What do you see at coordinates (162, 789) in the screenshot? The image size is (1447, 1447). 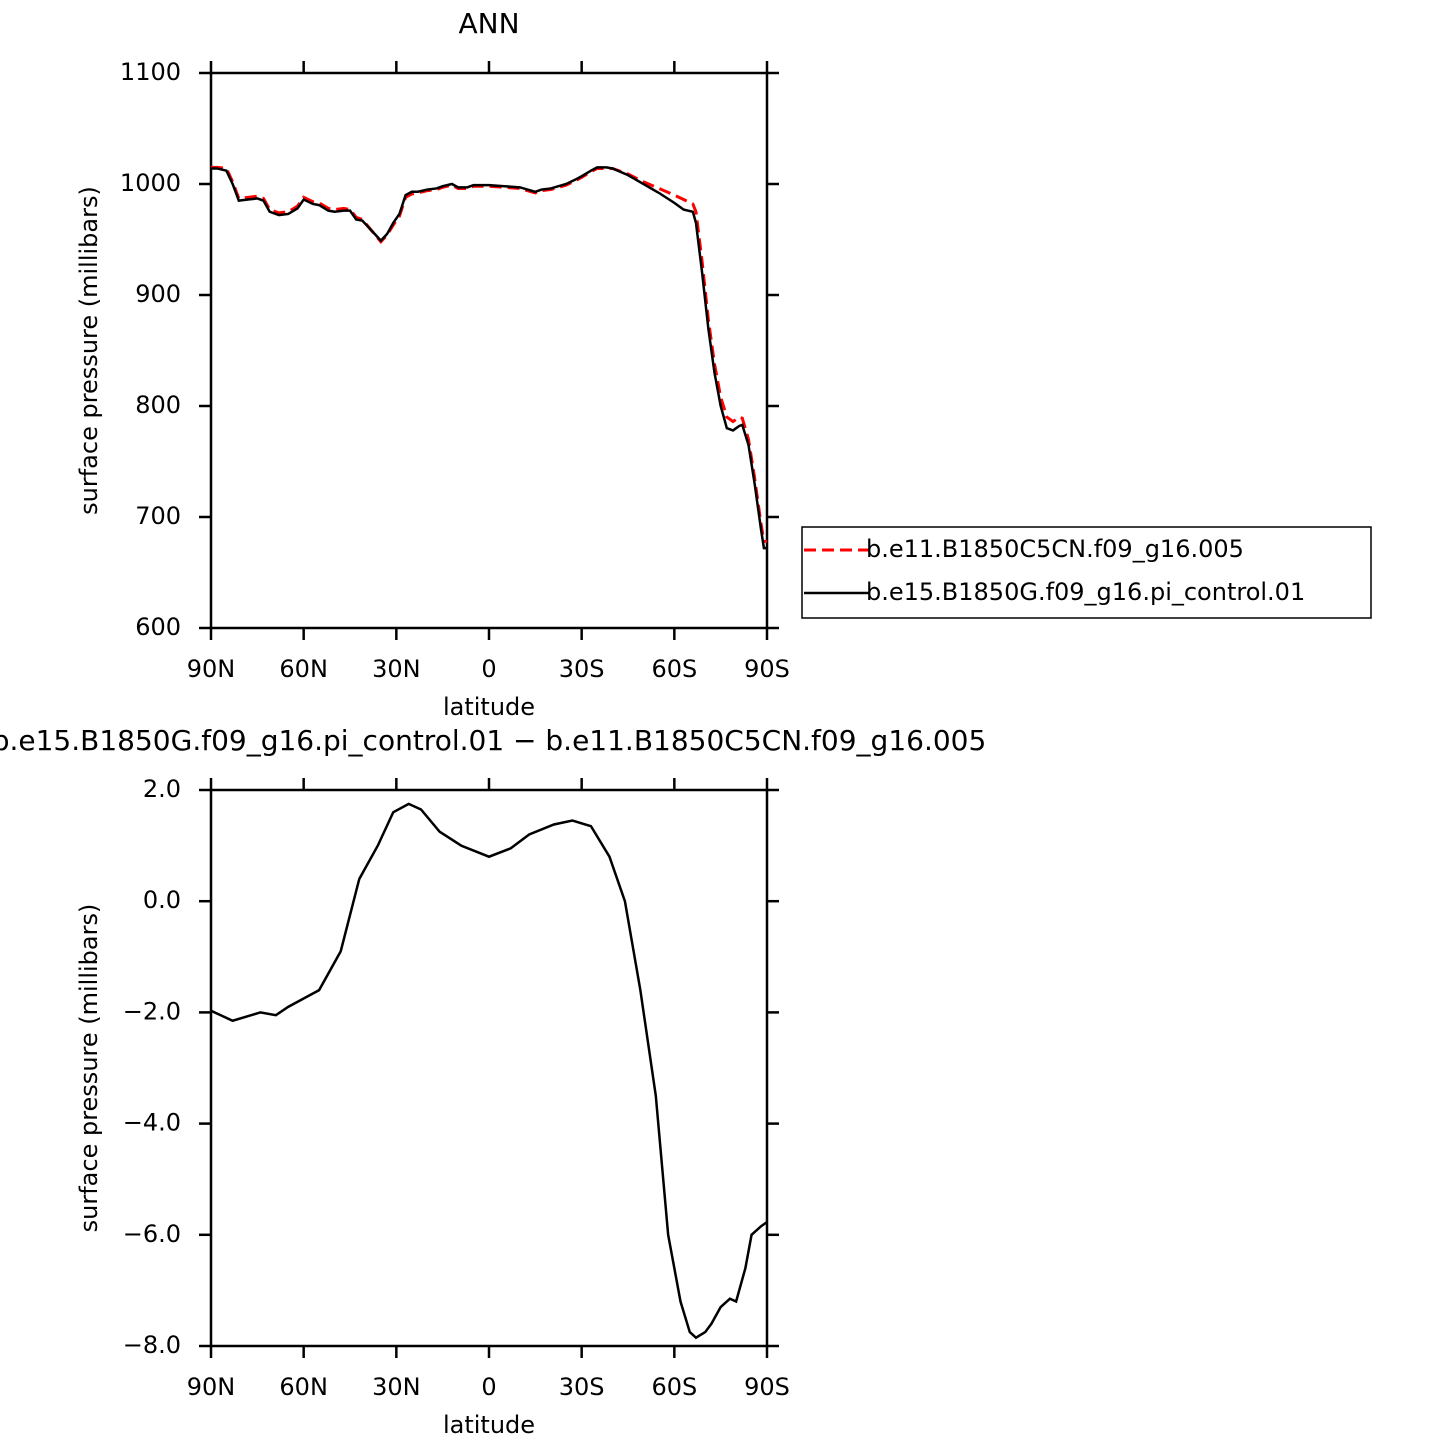 I see `y-tick-label: 2.0` at bounding box center [162, 789].